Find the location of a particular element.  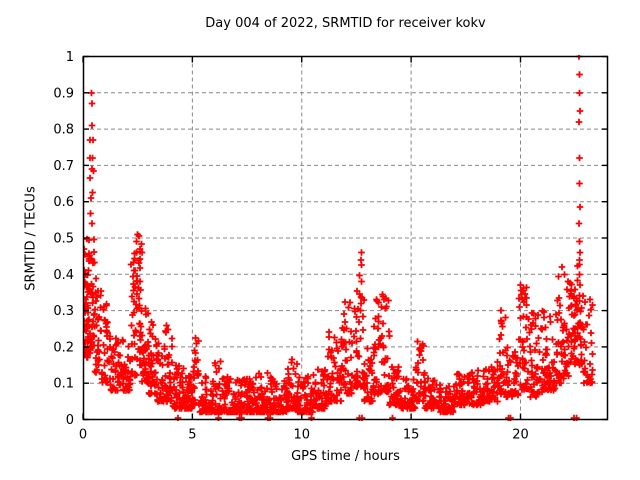

y-tick-label: 0.7 is located at coordinates (63, 166).